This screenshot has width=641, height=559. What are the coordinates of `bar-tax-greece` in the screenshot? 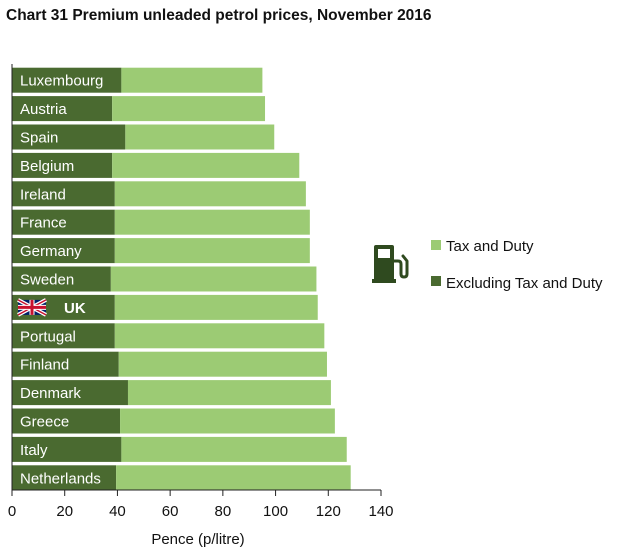 It's located at (227, 421).